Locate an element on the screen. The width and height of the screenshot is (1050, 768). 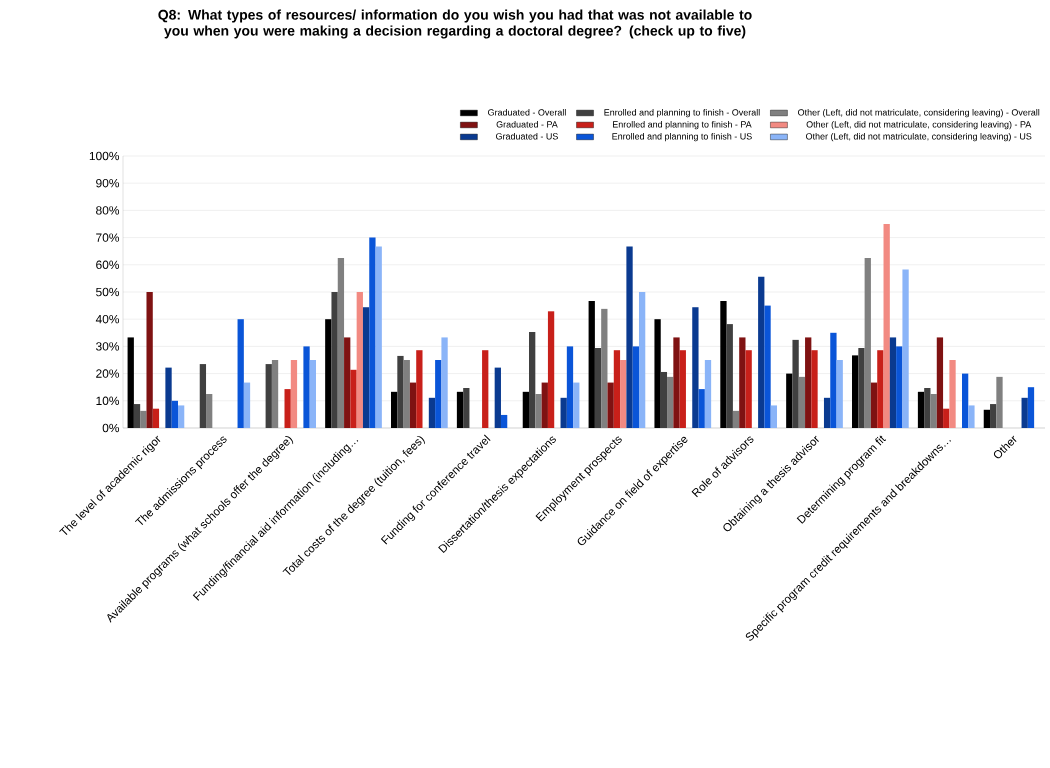
y-tick-label: 40% is located at coordinates (107, 319).